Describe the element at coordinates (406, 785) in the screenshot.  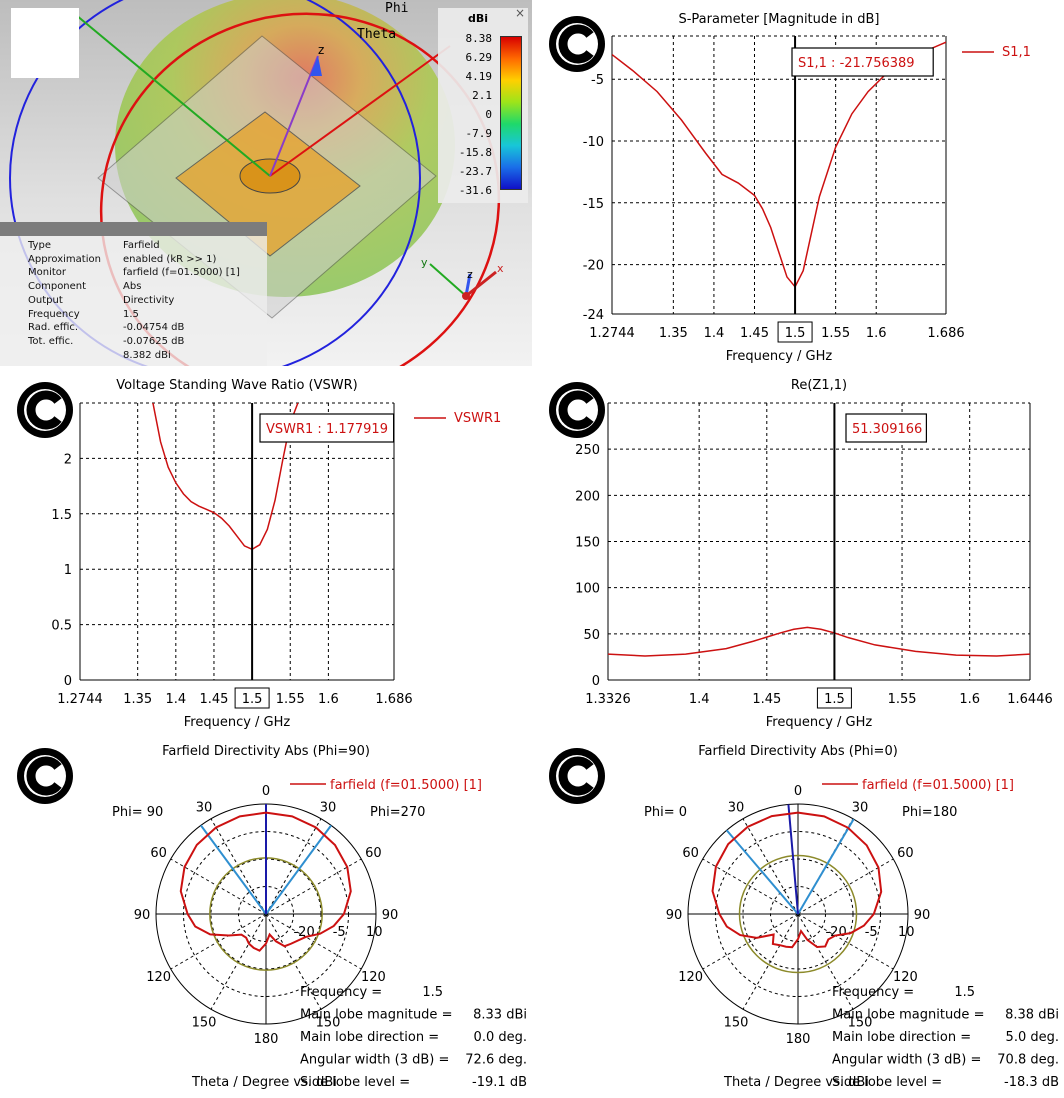
I see `legend-label: farfield (f=01.5000) [1]` at that location.